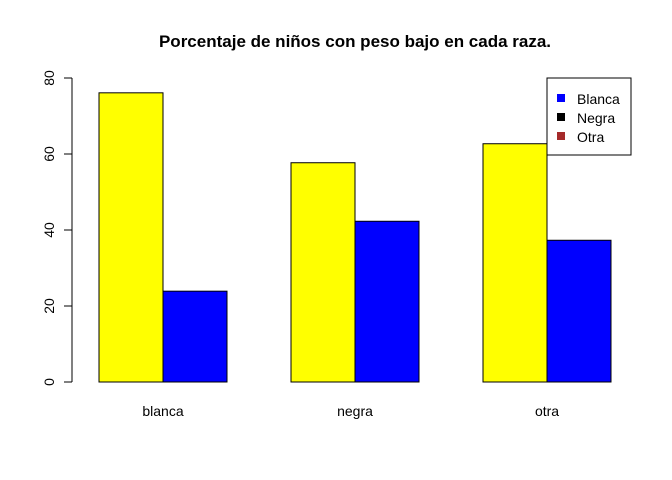 The width and height of the screenshot is (672, 480). What do you see at coordinates (596, 118) in the screenshot?
I see `legend-label: Negra` at bounding box center [596, 118].